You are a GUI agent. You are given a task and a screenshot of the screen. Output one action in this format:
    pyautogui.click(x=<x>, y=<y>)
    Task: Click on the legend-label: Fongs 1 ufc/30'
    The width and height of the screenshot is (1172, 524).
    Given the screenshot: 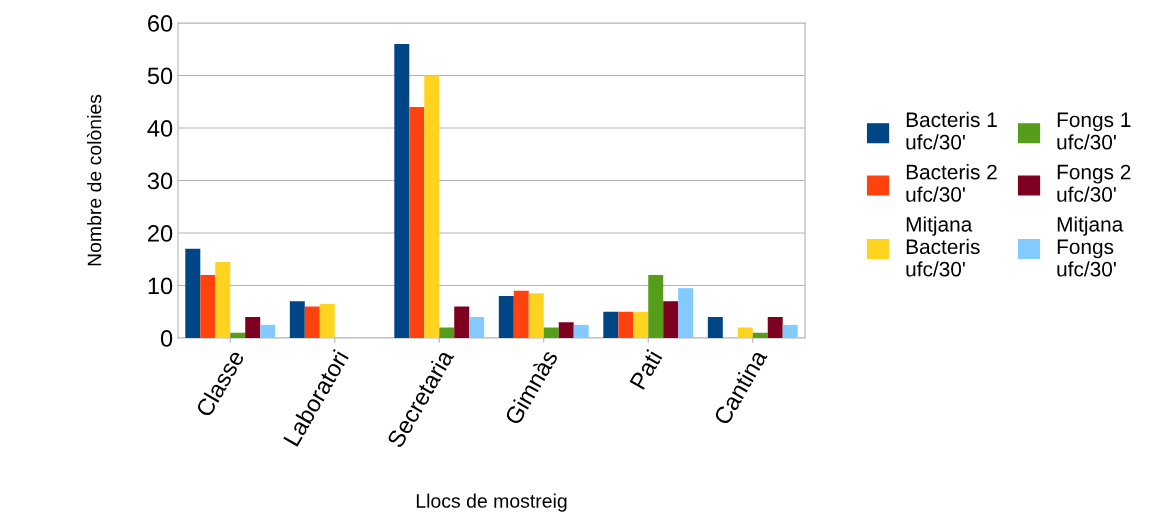 What is the action you would take?
    pyautogui.click(x=1094, y=131)
    